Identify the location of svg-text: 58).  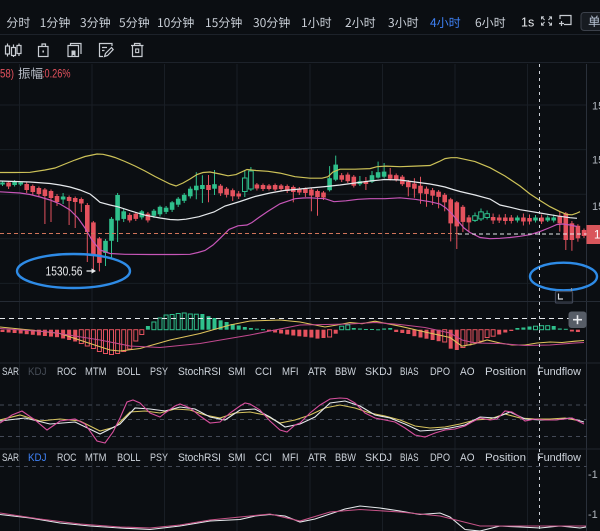
(7, 74).